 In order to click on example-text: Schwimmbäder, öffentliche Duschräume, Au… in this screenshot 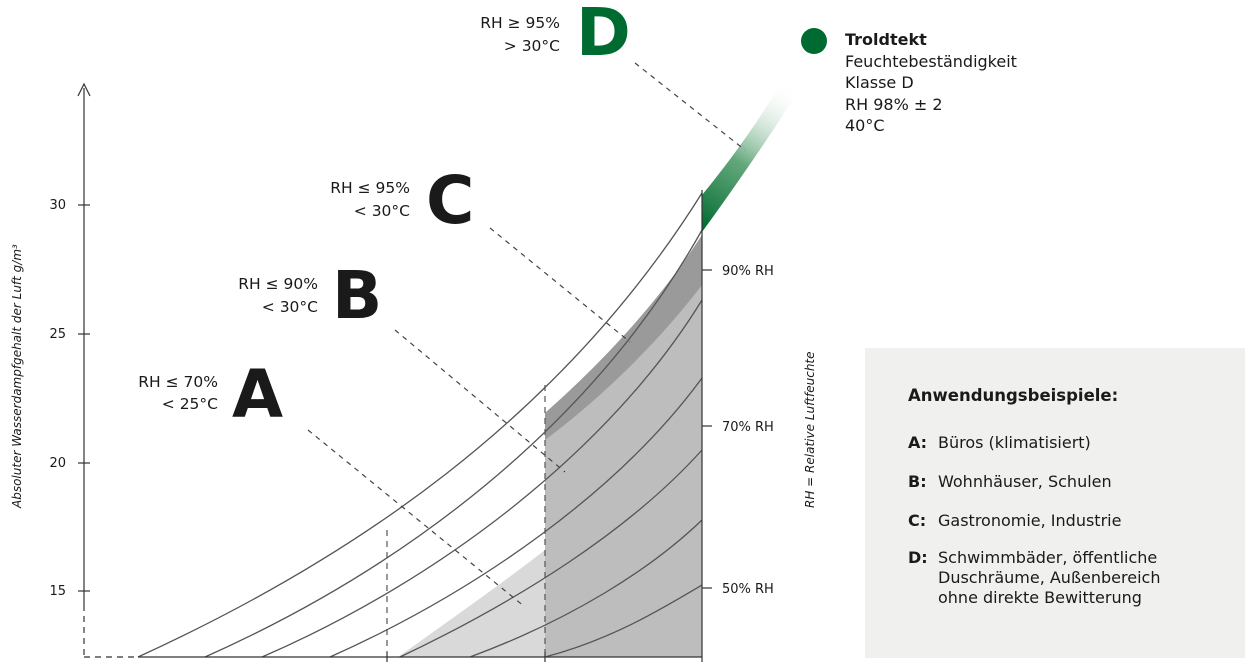, I will do `click(1049, 577)`.